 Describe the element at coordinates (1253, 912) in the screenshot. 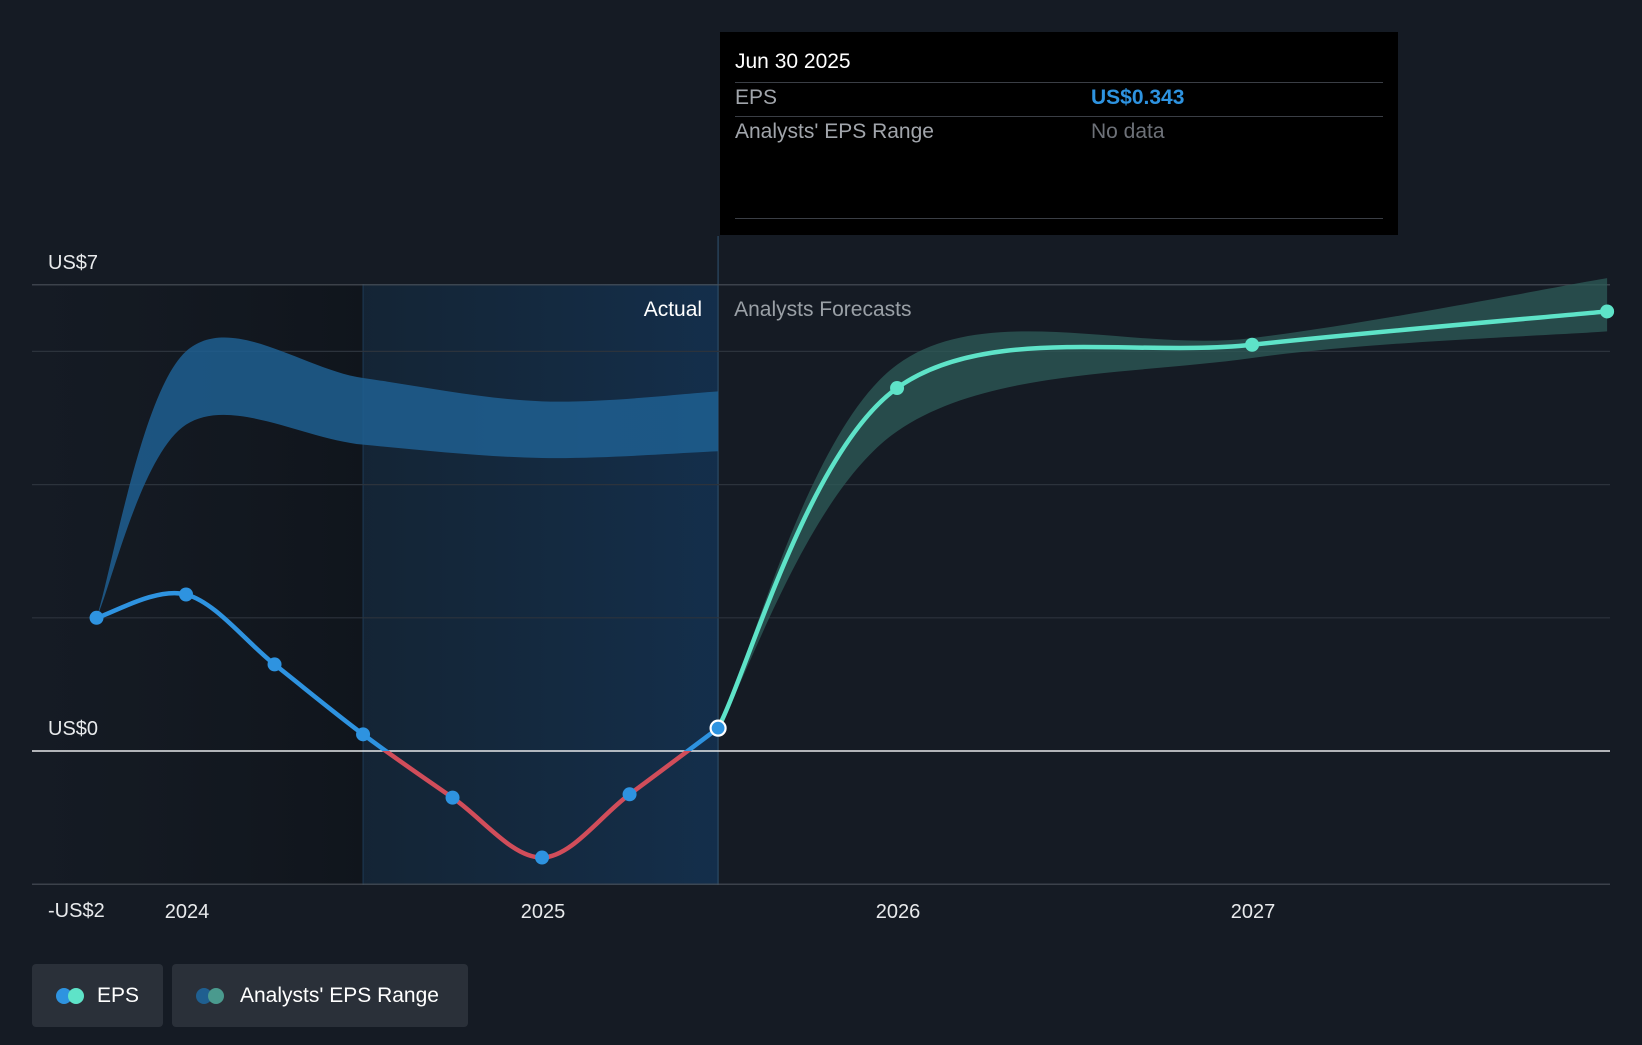

I see `x-tick-label: 2027` at that location.